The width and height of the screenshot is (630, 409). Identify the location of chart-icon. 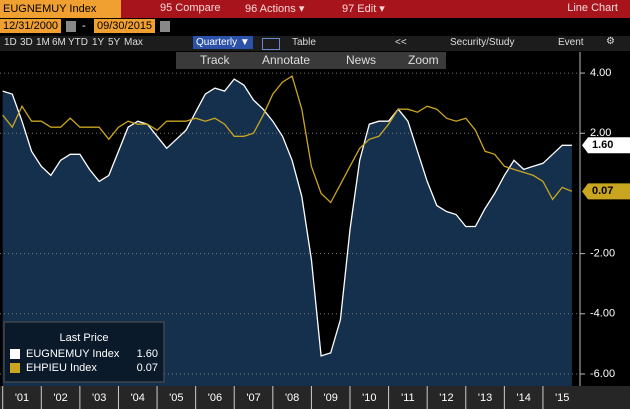
(271, 44).